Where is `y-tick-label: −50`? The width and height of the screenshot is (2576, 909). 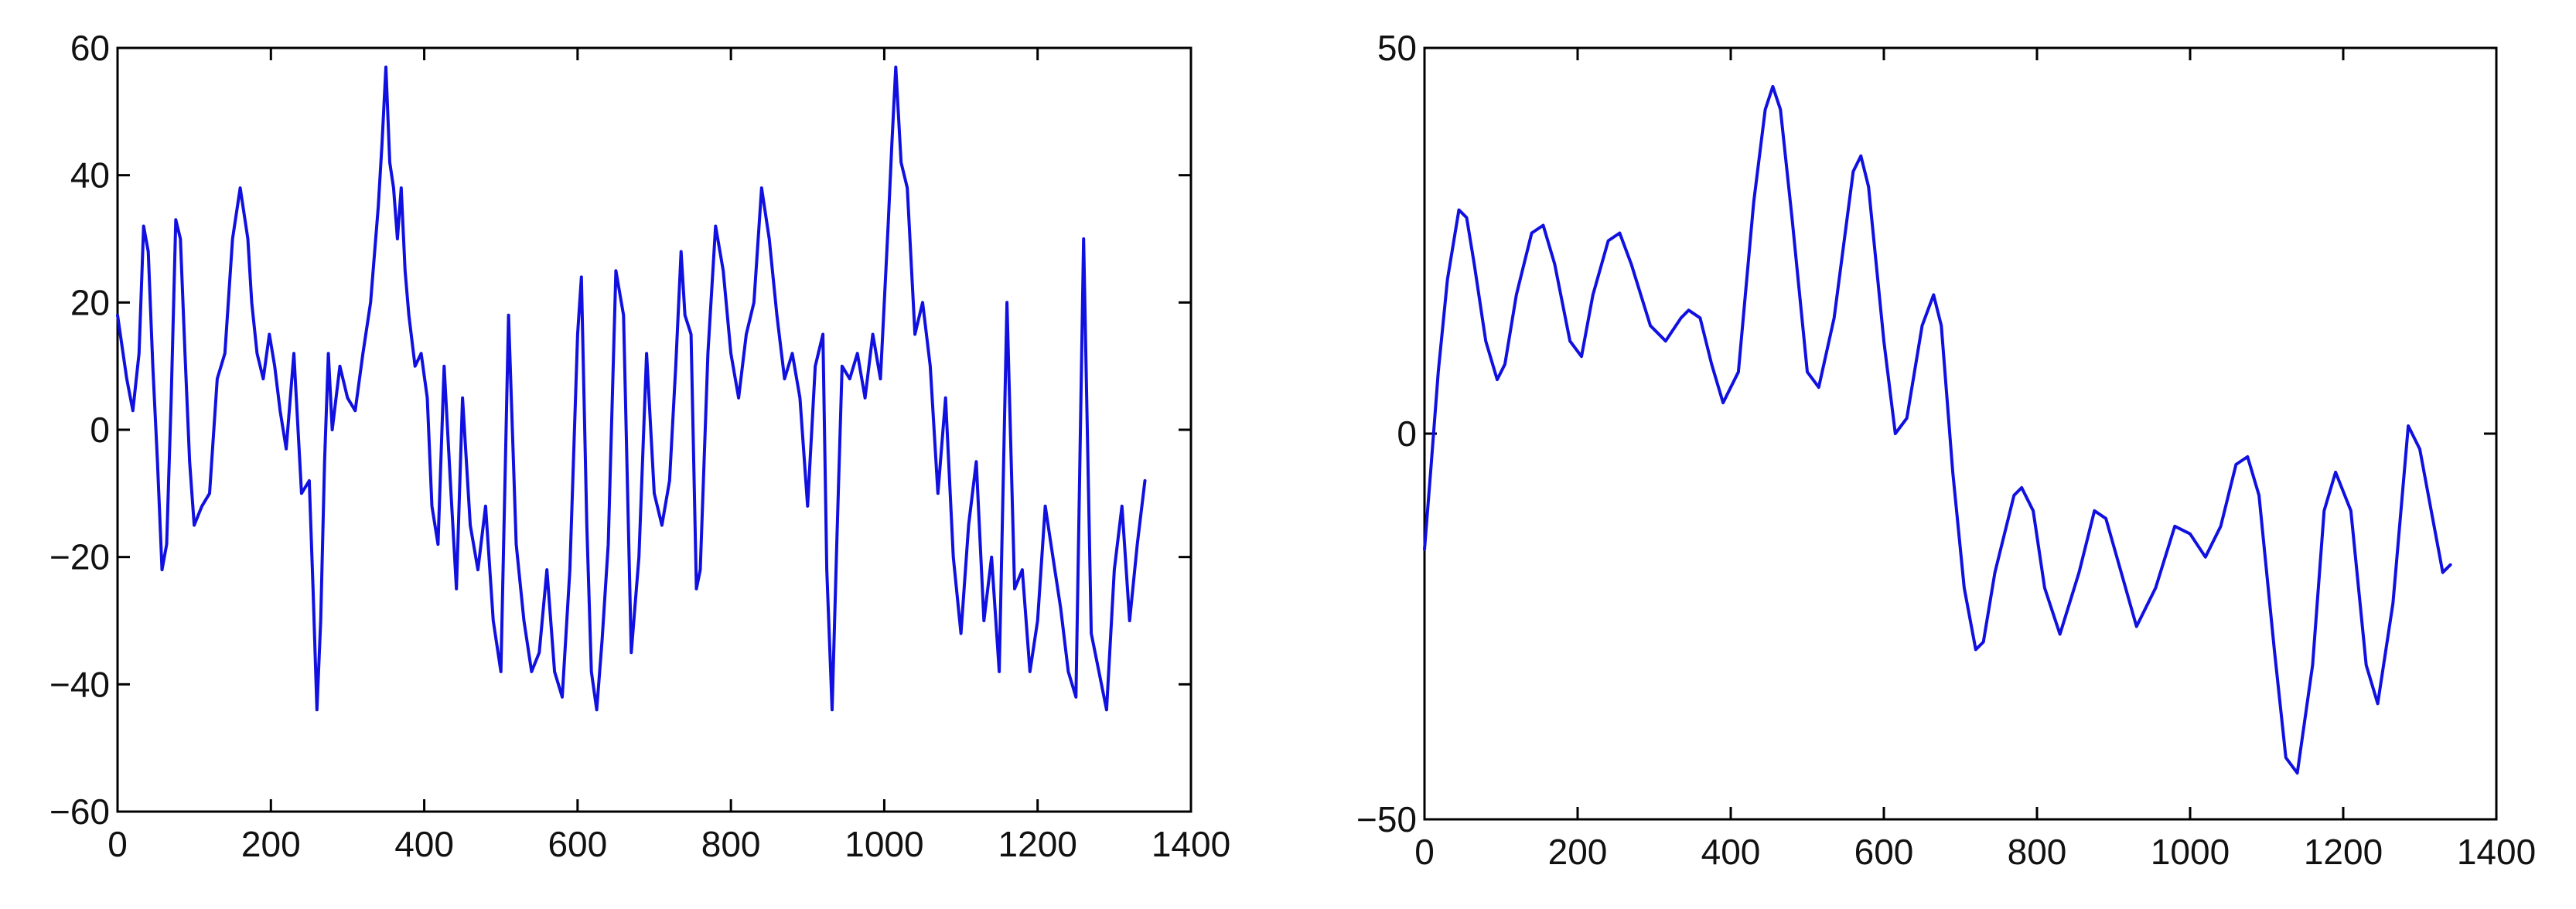 y-tick-label: −50 is located at coordinates (1387, 819).